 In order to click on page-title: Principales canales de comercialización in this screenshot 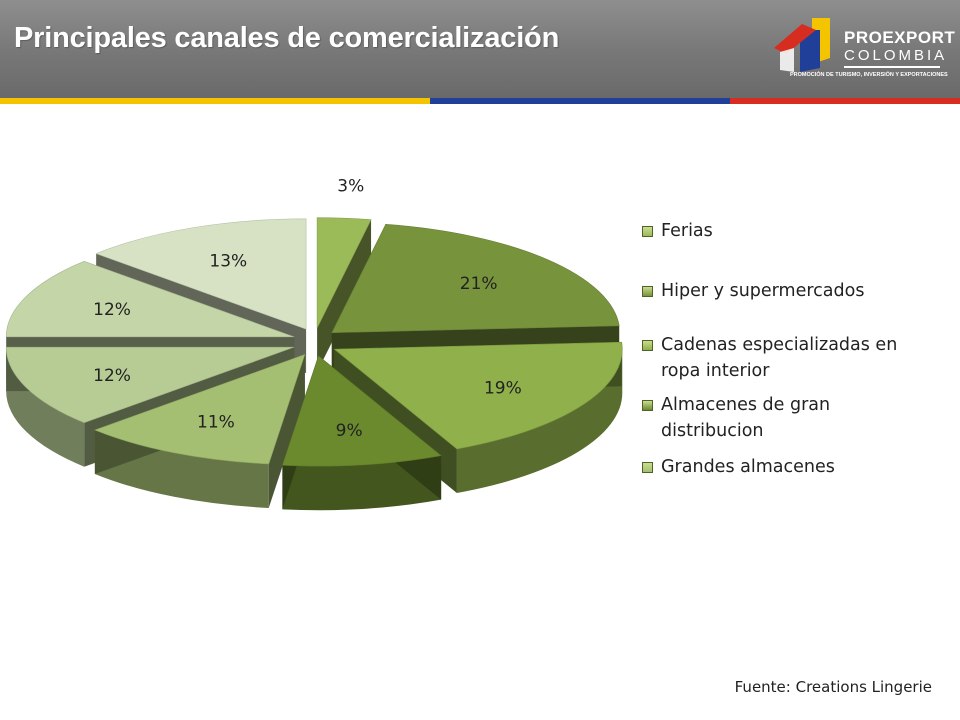, I will do `click(287, 38)`.